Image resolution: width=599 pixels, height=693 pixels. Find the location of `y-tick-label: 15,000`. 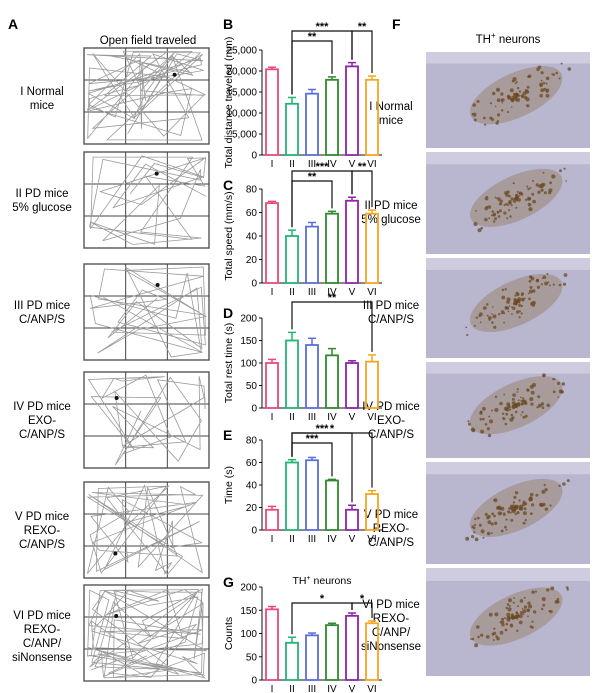

y-tick-label: 15,000 is located at coordinates (241, 93).